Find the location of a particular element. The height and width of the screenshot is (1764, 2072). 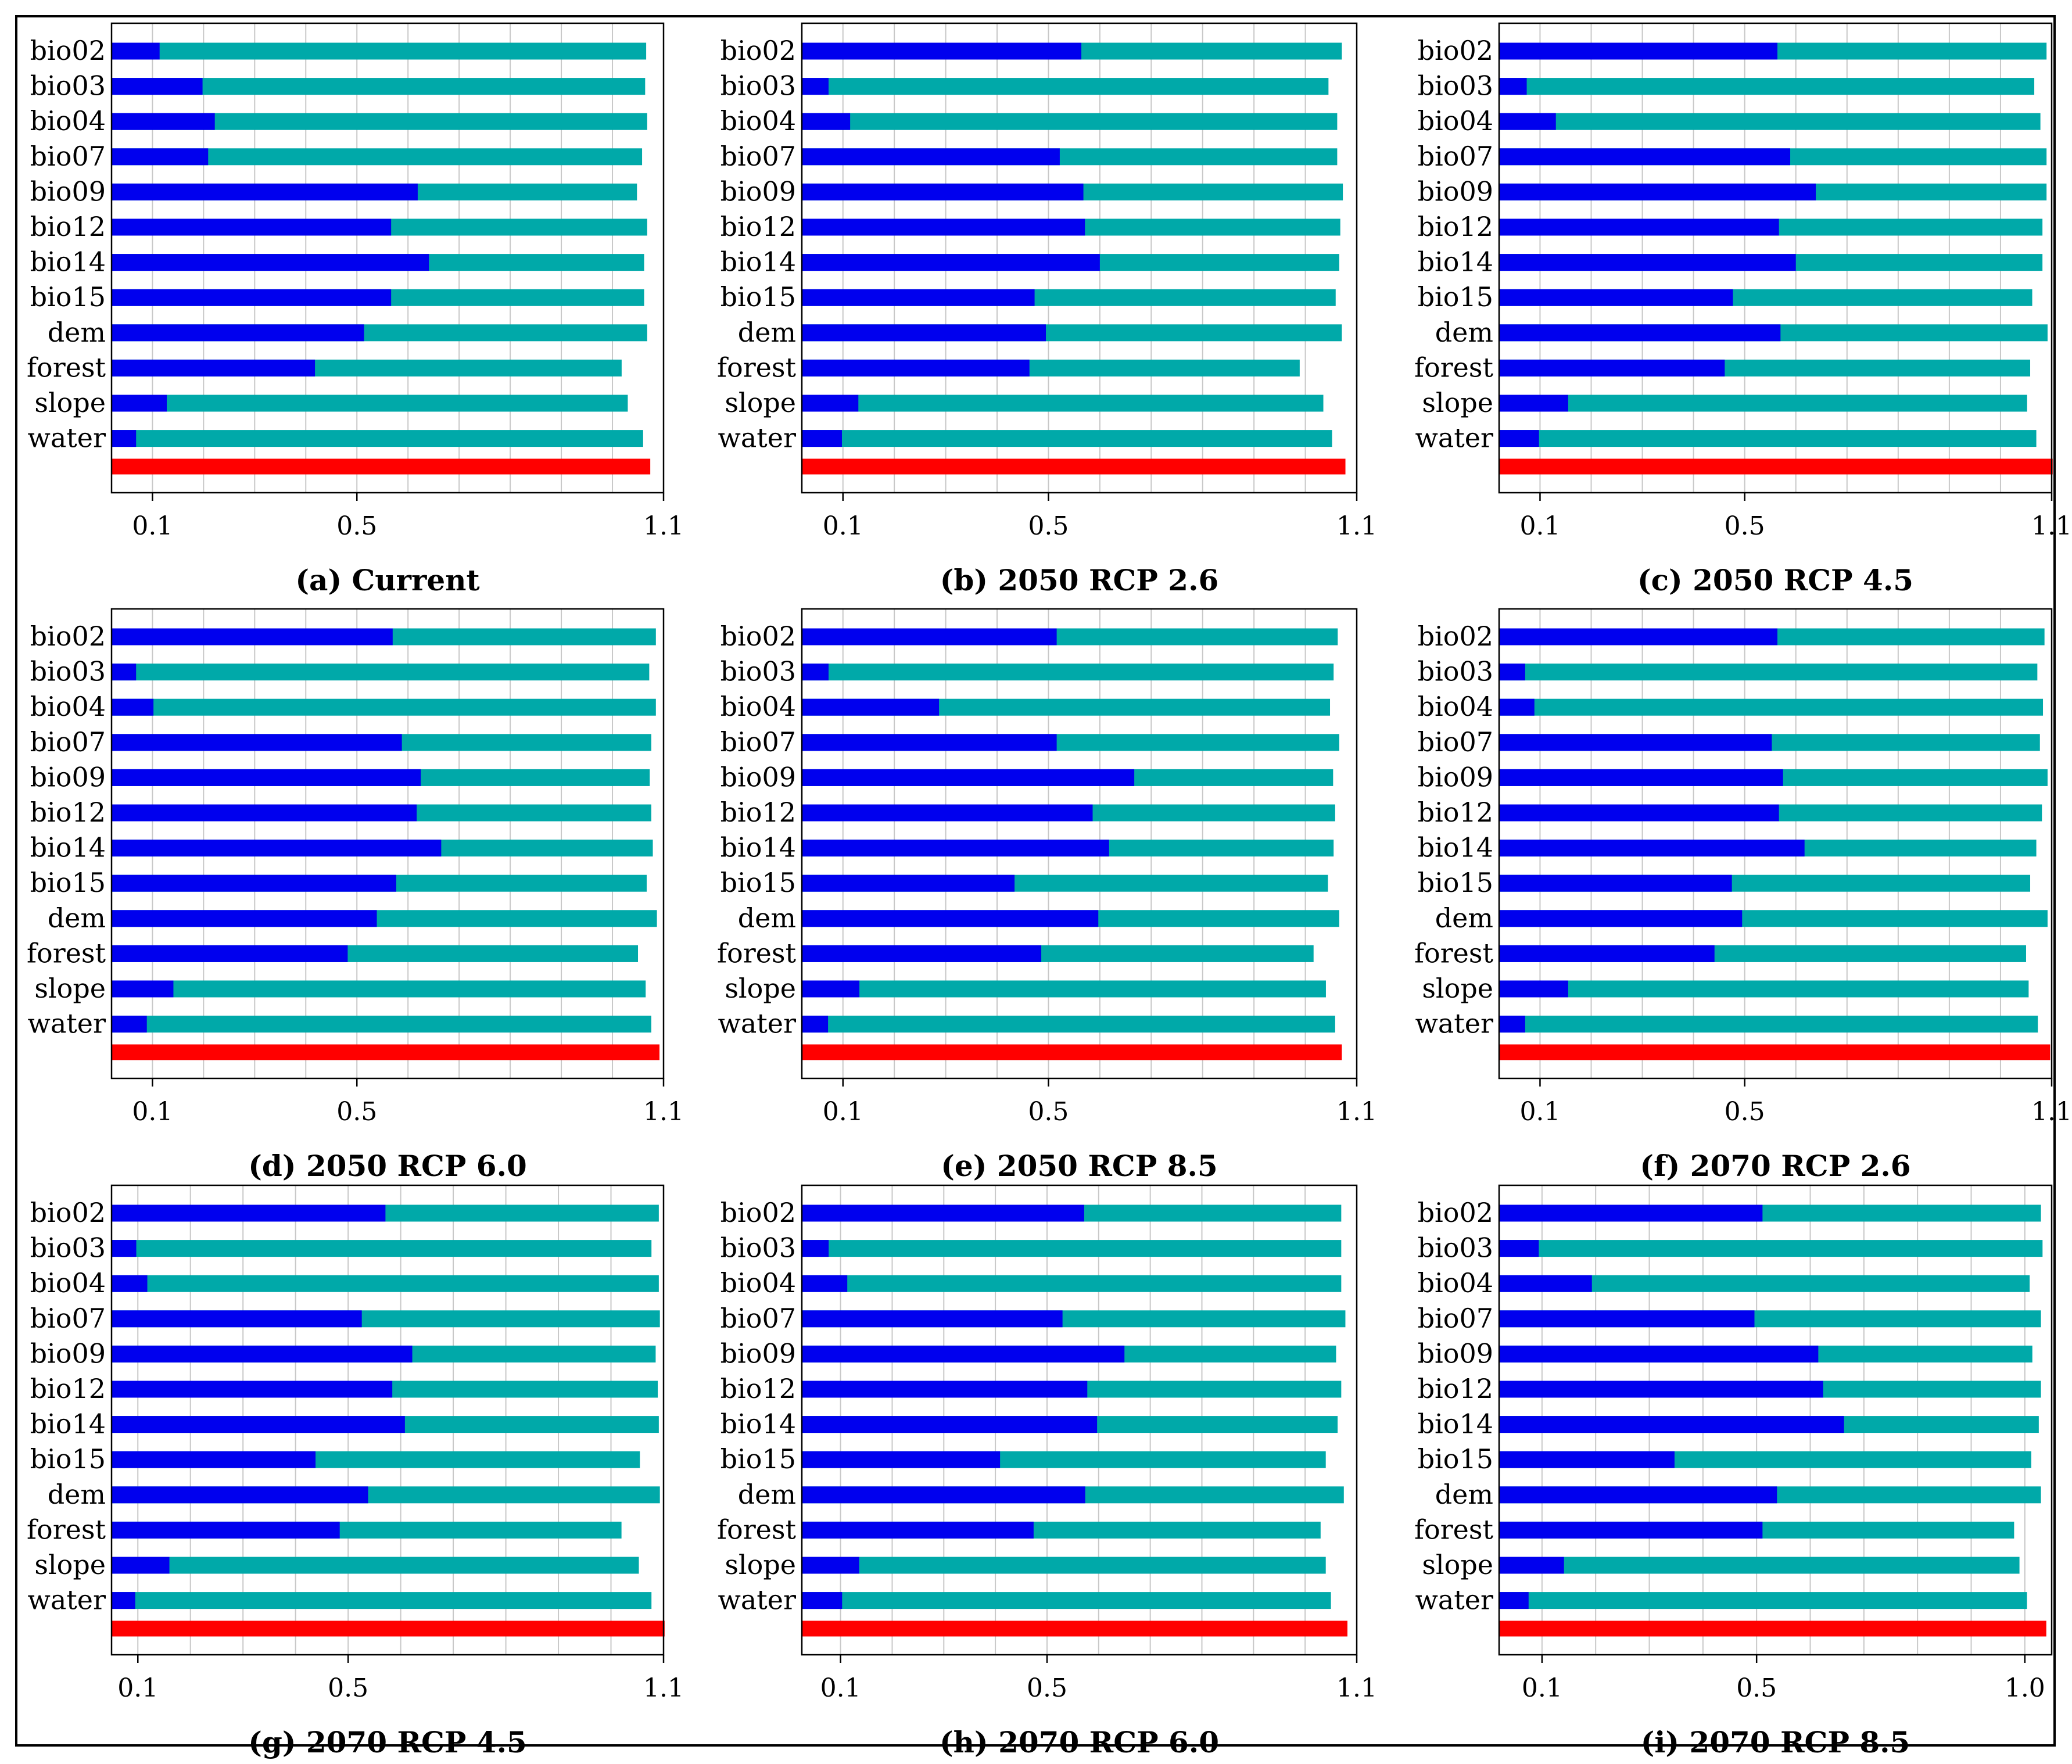

x-tick-label: 1.0 is located at coordinates (2025, 1688).